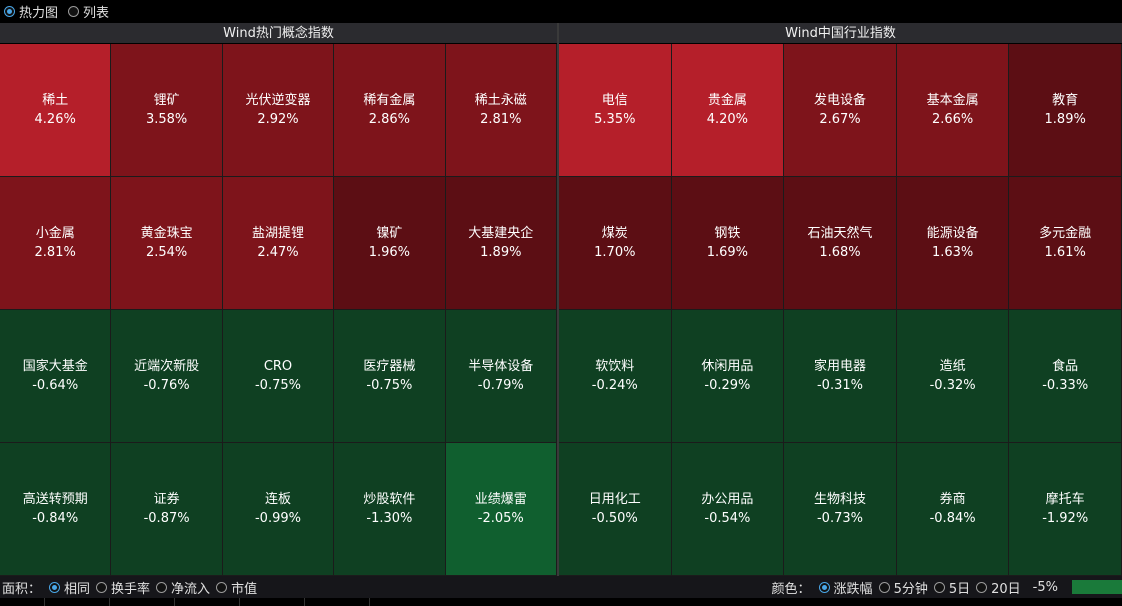 The height and width of the screenshot is (606, 1122). What do you see at coordinates (56, 509) in the screenshot?
I see `heatmap-cell: 高送转预期 -0.84%` at bounding box center [56, 509].